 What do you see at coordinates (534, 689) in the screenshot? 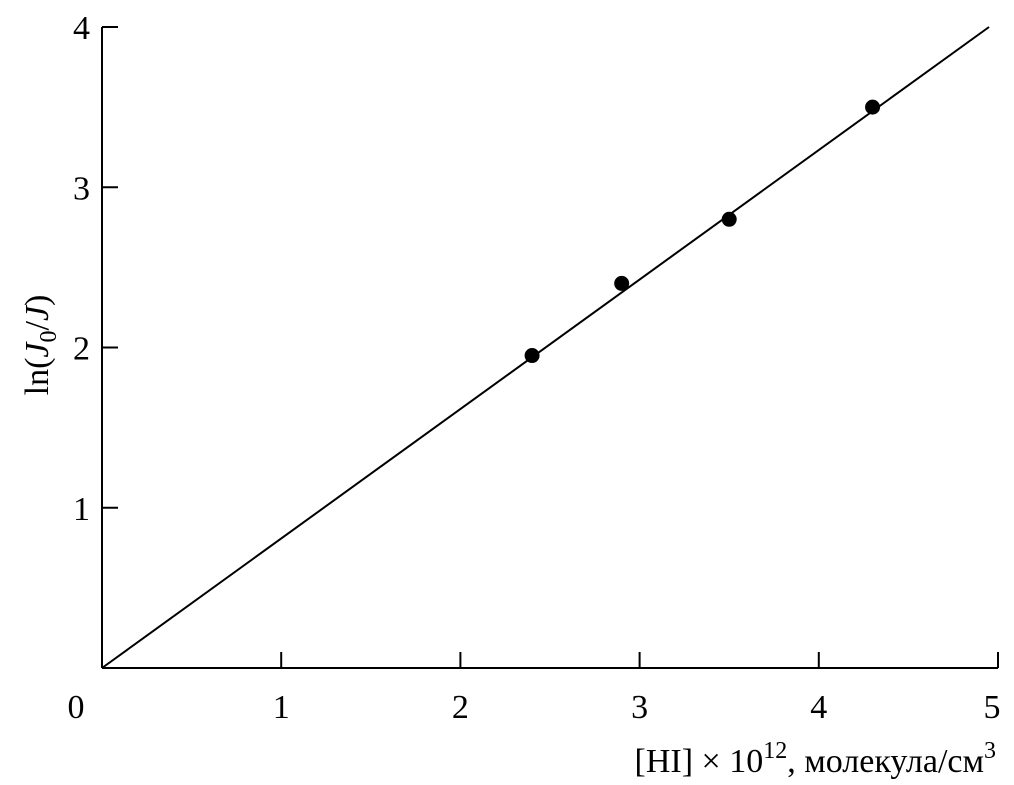
I see `x-ticks: 0 1 2 3 4 5` at bounding box center [534, 689].